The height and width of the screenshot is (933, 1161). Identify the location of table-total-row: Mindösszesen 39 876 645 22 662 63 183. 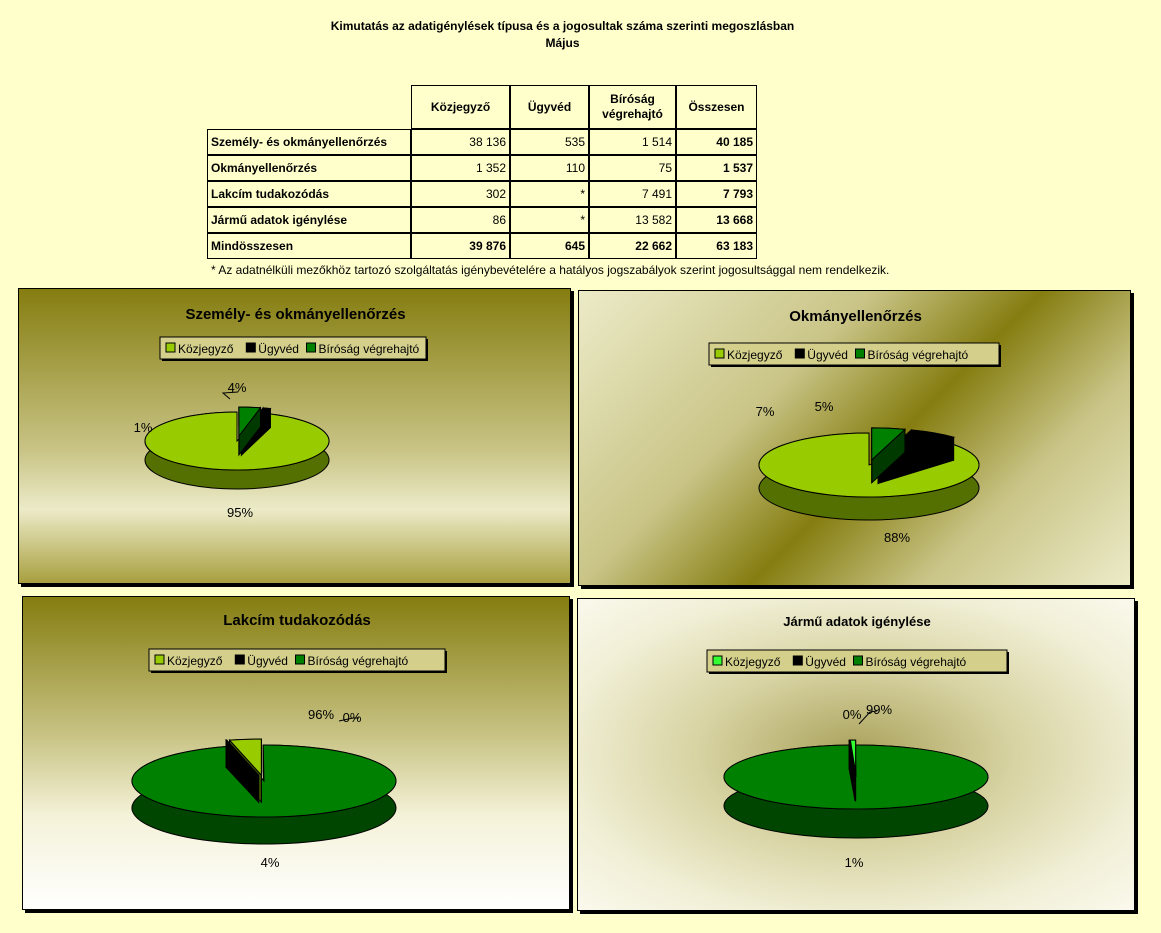
(482, 246).